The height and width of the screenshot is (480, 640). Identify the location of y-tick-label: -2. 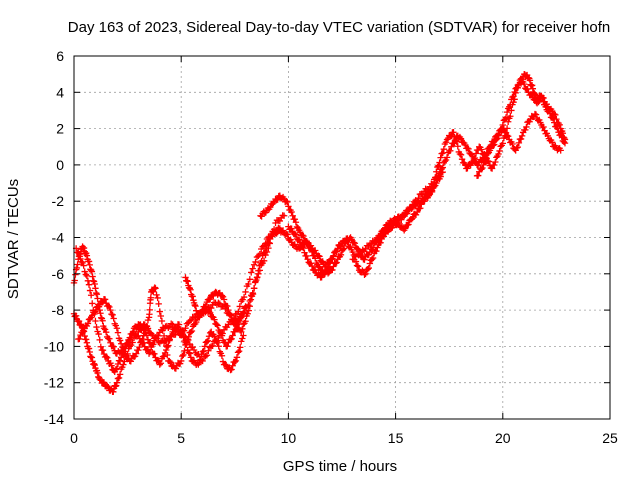
(58, 201).